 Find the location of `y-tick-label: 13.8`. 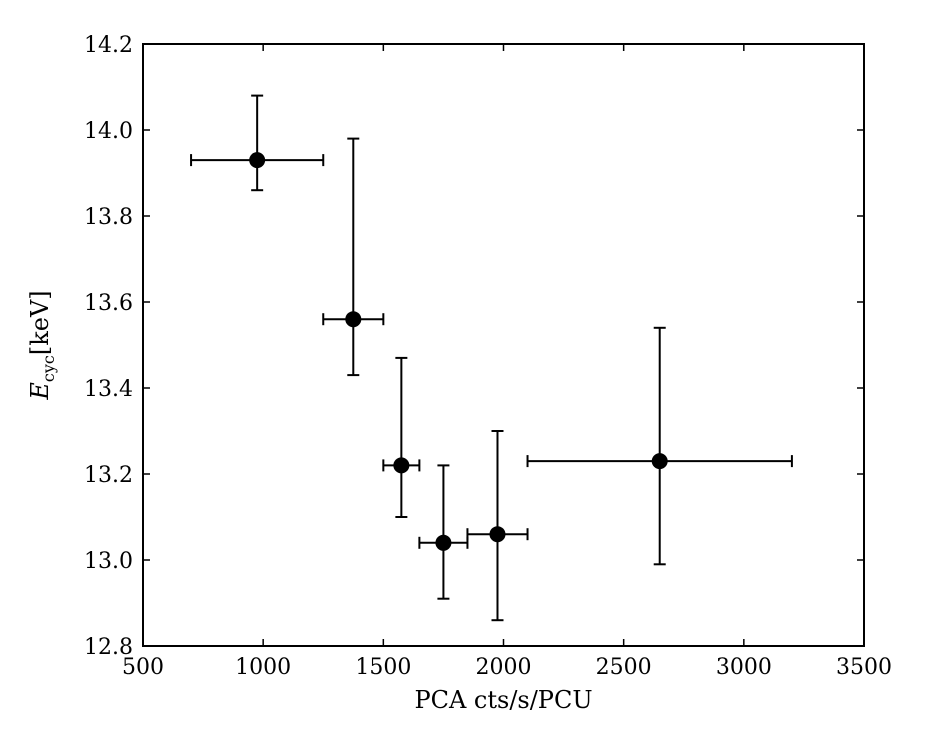

y-tick-label: 13.8 is located at coordinates (108, 217).